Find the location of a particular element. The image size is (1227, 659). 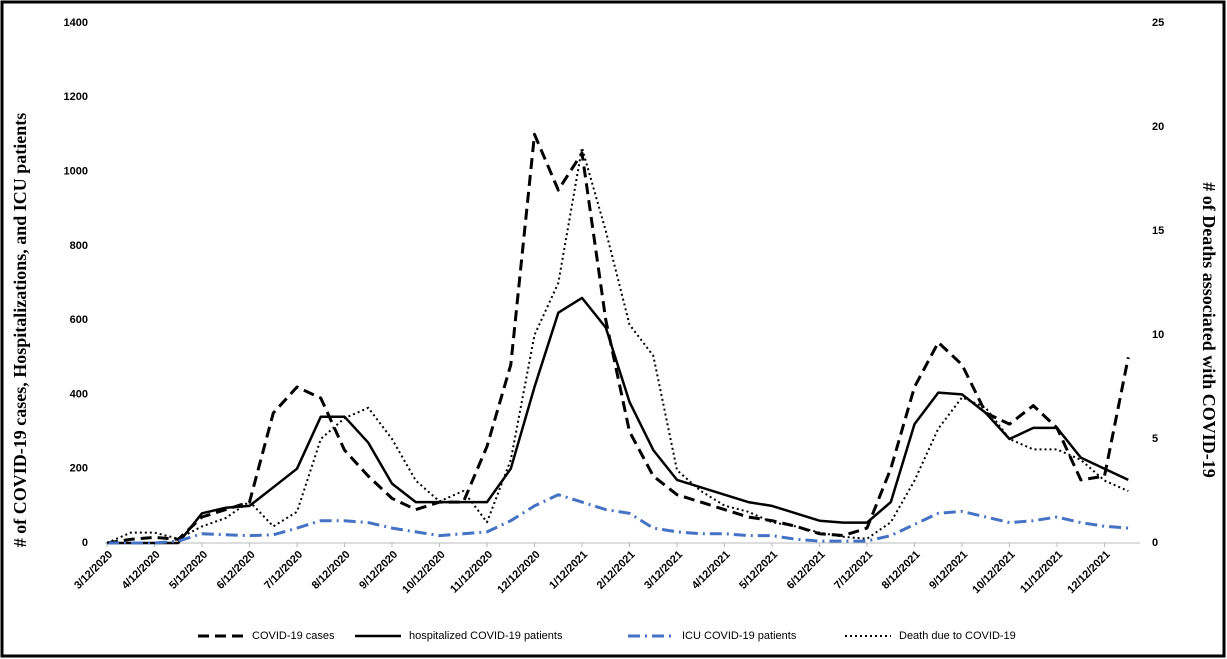

x-tick-label: 10/12/2021 is located at coordinates (993, 572).